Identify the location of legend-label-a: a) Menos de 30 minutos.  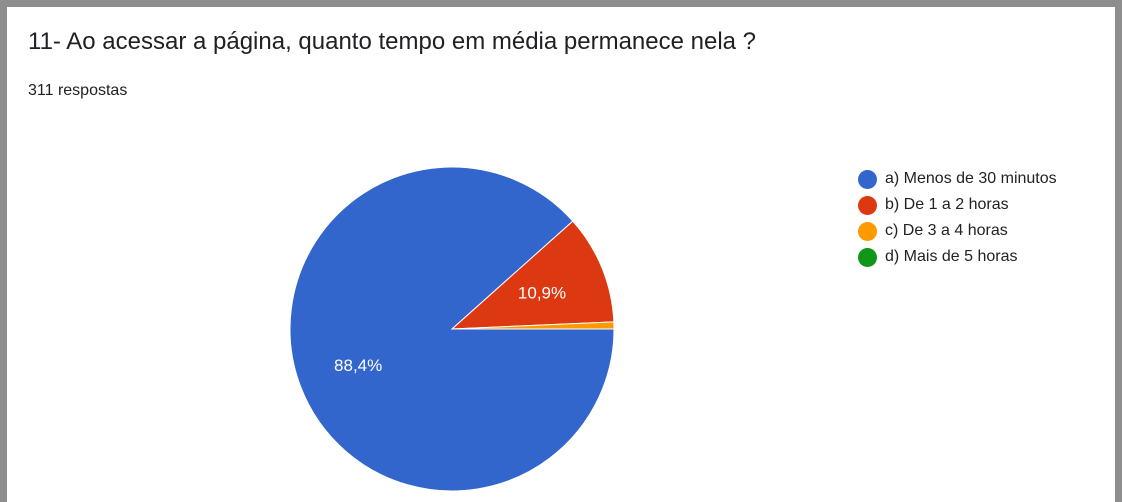
(971, 178).